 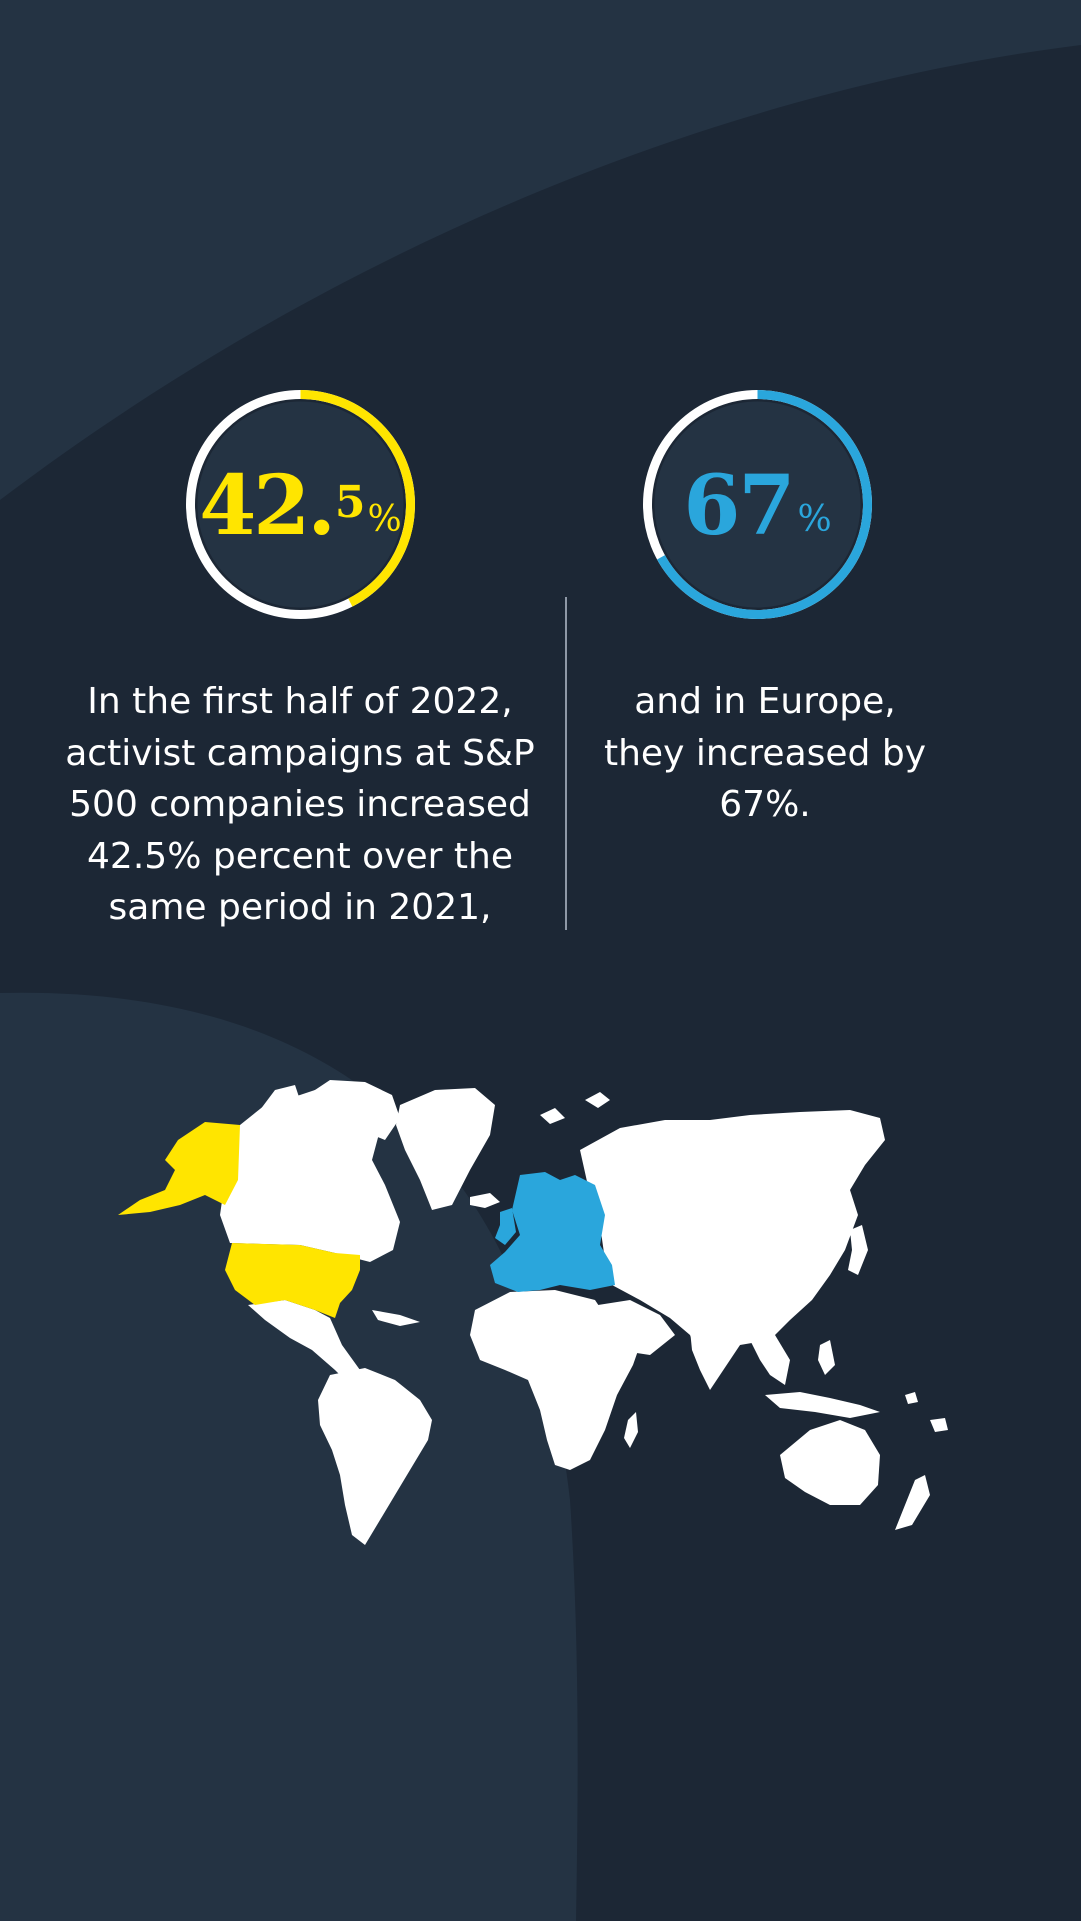 I want to click on central-america, so click(x=309, y=1345).